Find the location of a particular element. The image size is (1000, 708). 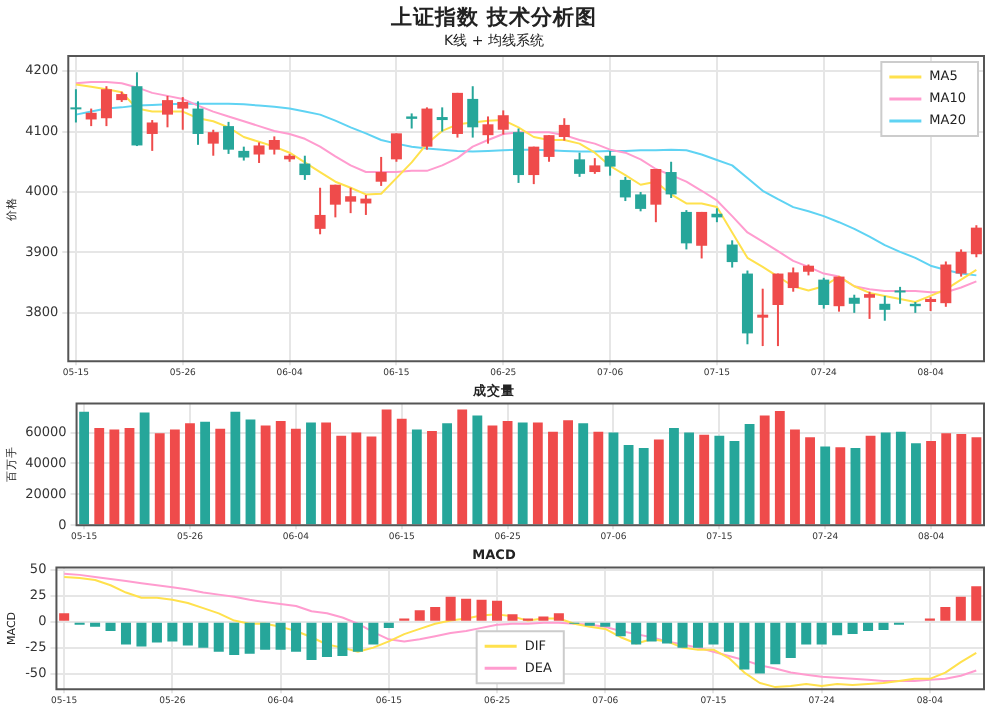

chart-title: 上证指数 技术分析图 is located at coordinates (493, 17).